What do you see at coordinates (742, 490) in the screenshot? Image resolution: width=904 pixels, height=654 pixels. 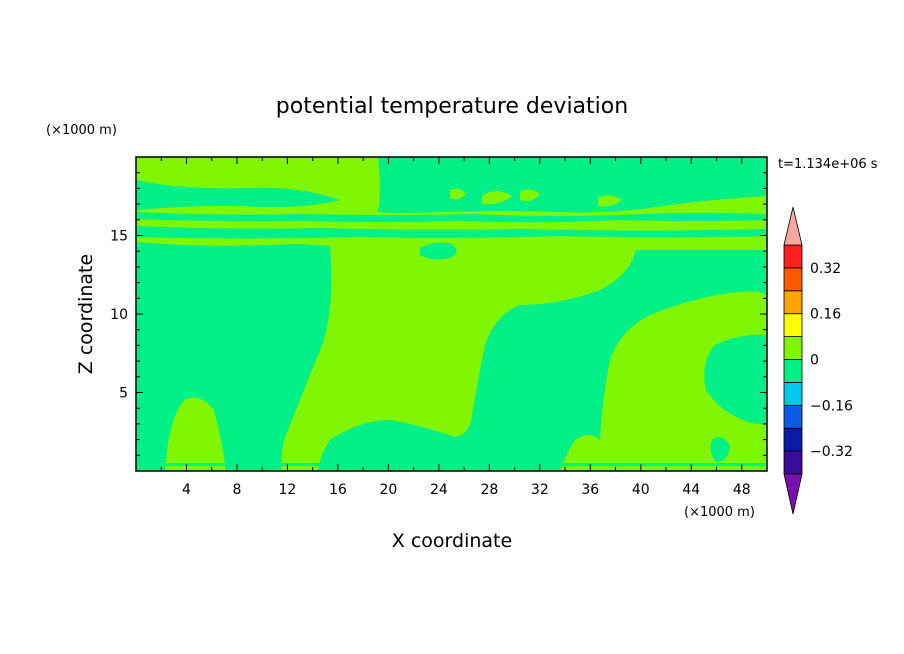 I see `x-tick-label: 48` at bounding box center [742, 490].